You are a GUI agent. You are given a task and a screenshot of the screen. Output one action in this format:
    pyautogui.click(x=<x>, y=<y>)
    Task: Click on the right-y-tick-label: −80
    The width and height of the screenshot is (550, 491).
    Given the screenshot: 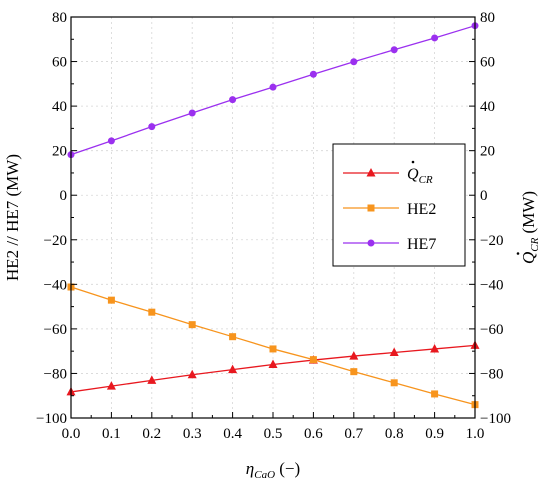 What is the action you would take?
    pyautogui.click(x=491, y=374)
    